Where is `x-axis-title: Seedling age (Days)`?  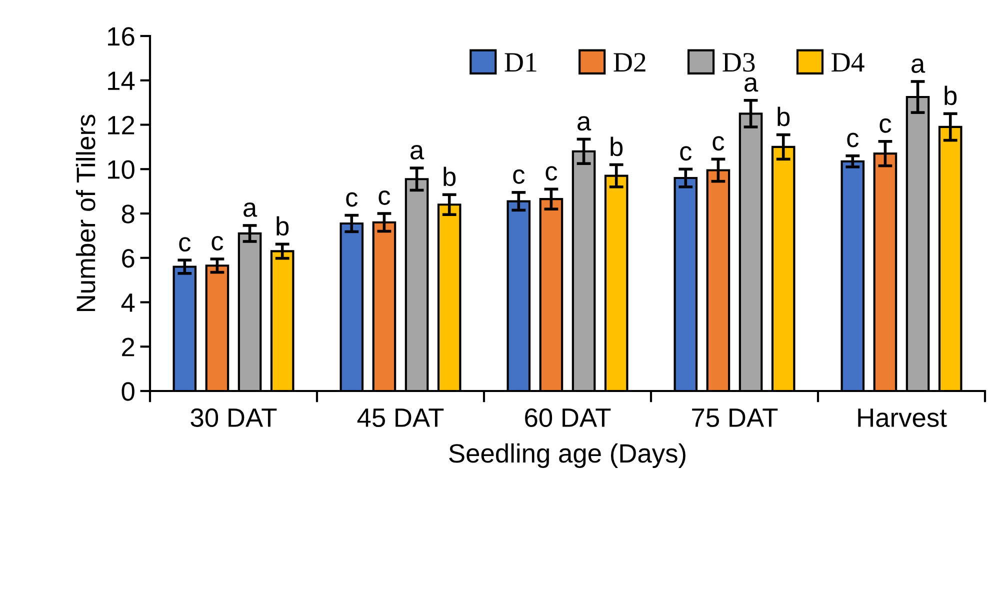
x-axis-title: Seedling age (Days) is located at coordinates (567, 455).